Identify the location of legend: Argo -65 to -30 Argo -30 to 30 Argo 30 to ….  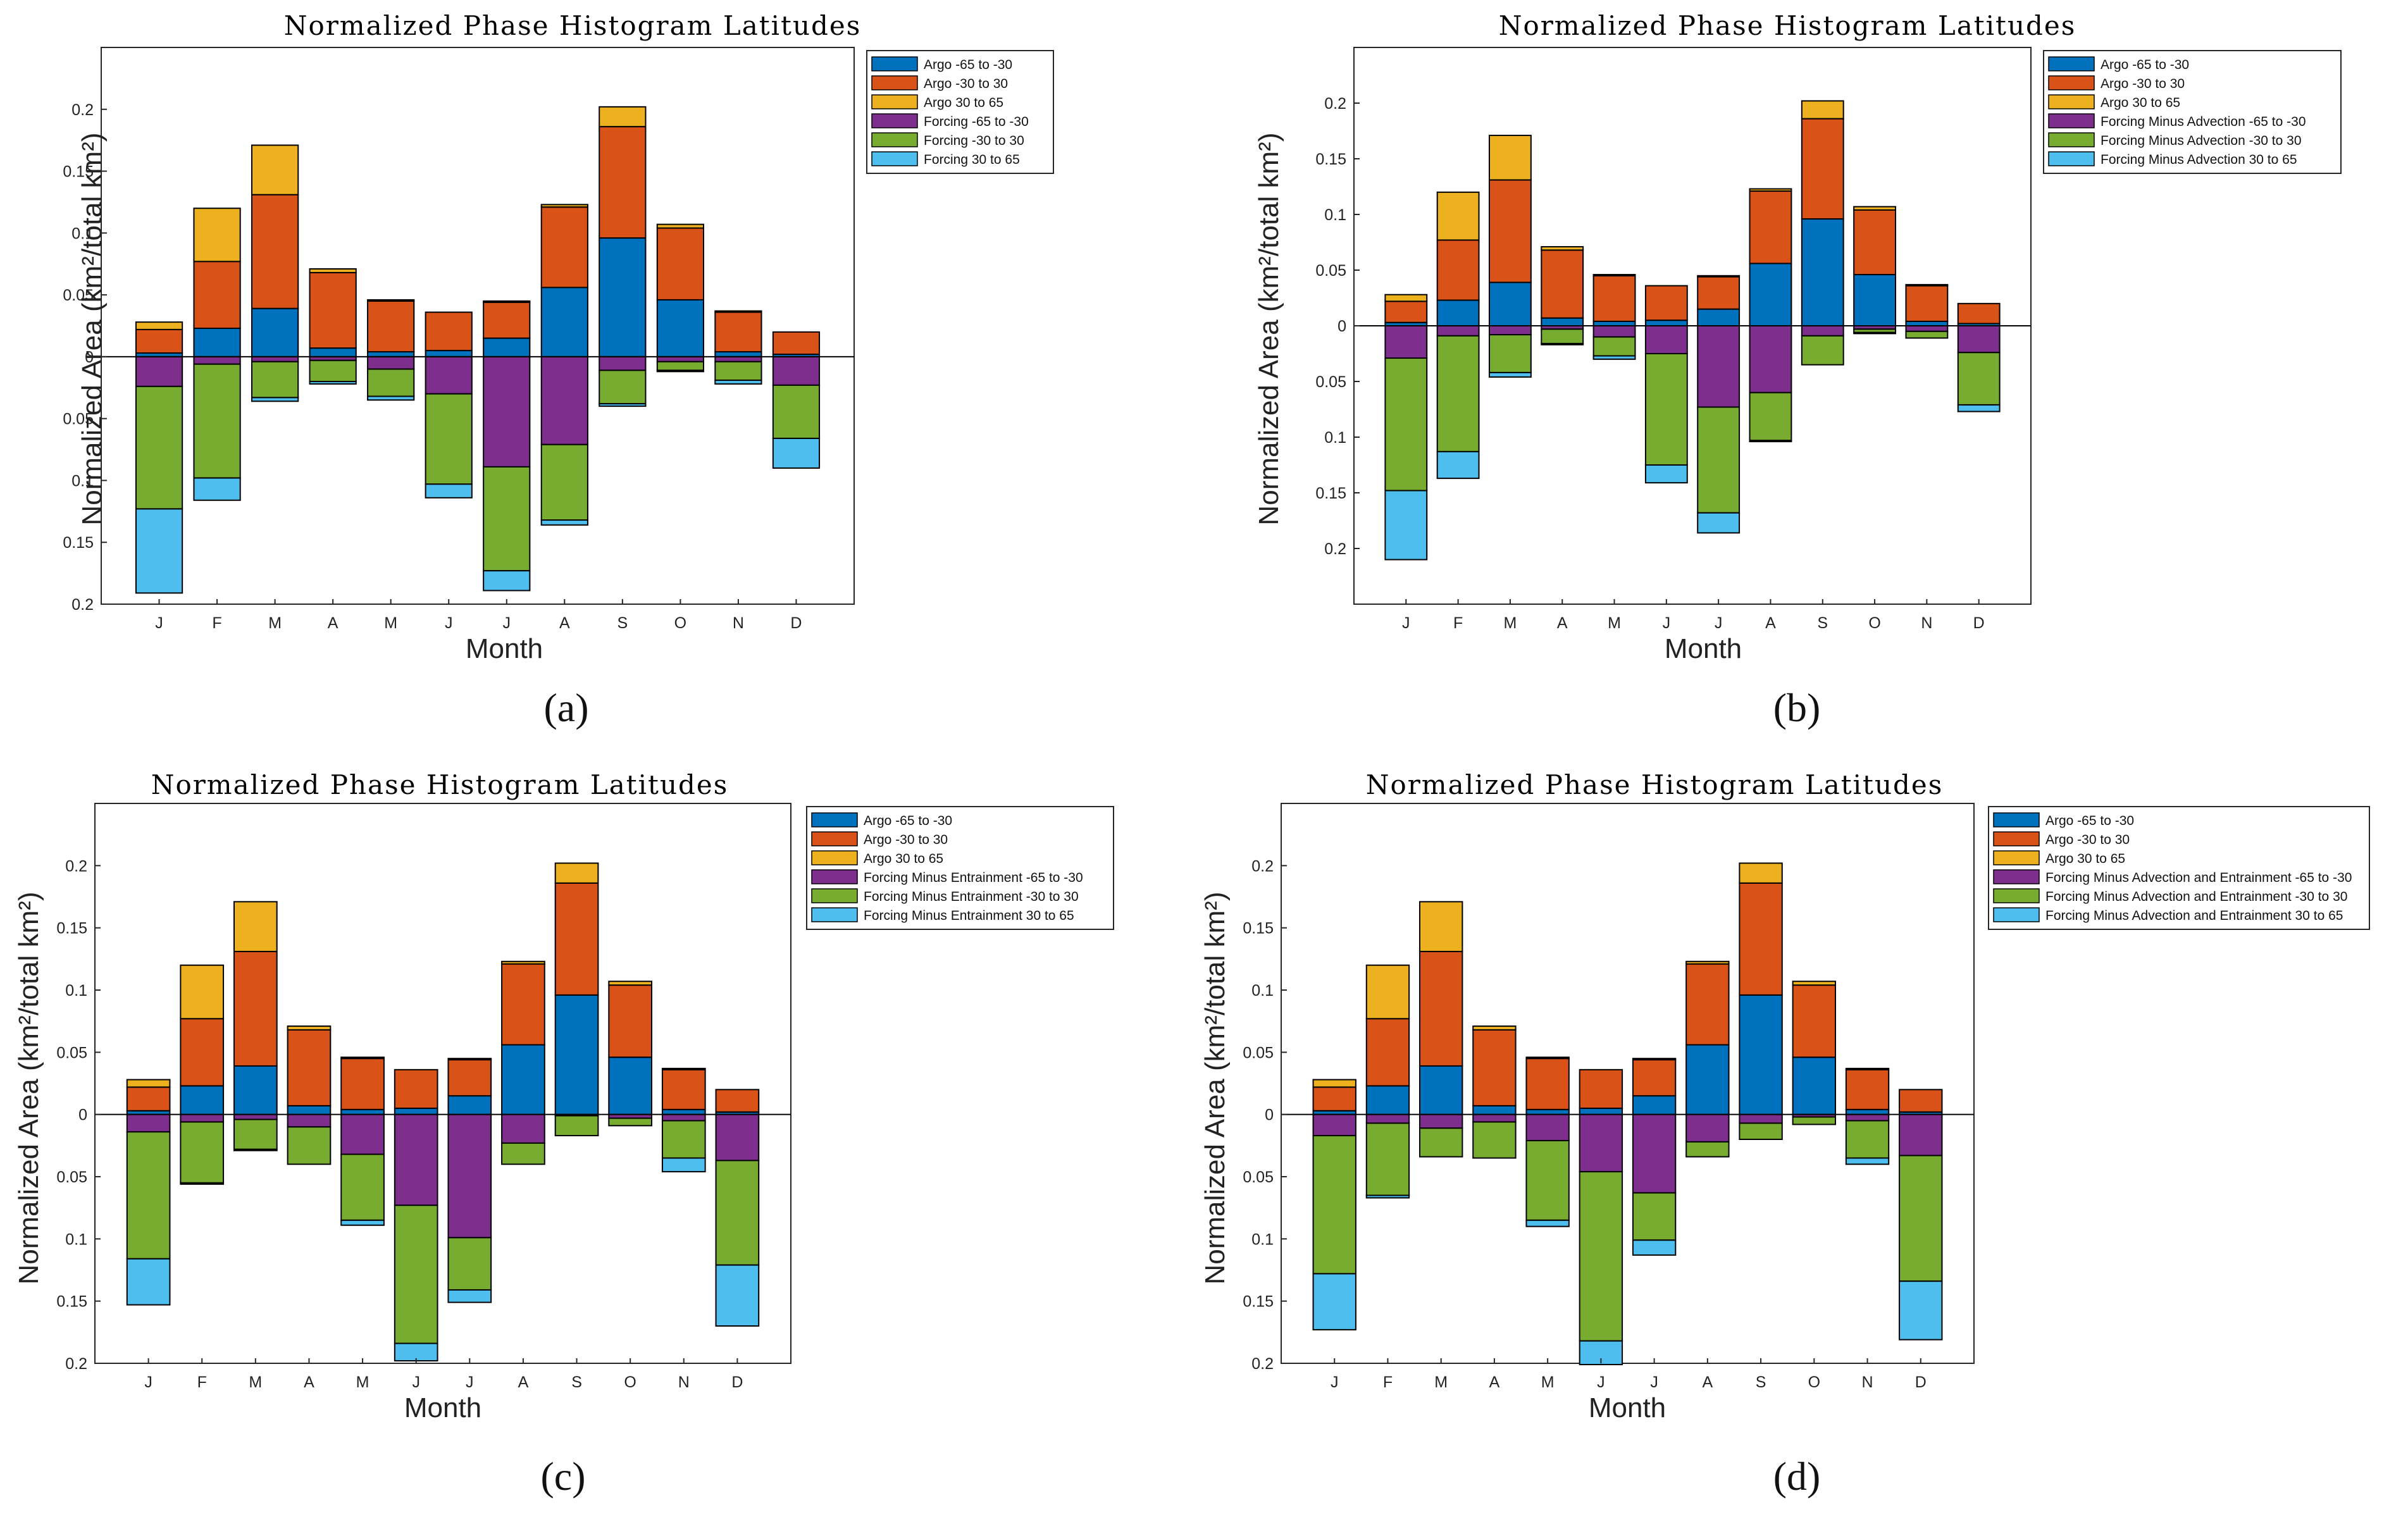
(960, 868).